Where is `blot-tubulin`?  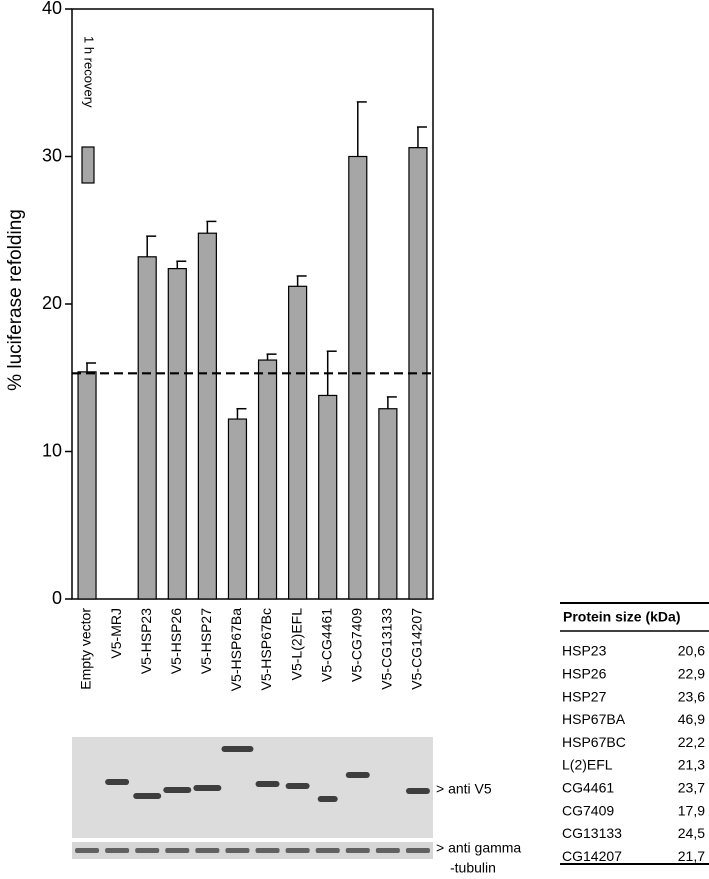
blot-tubulin is located at coordinates (252, 850).